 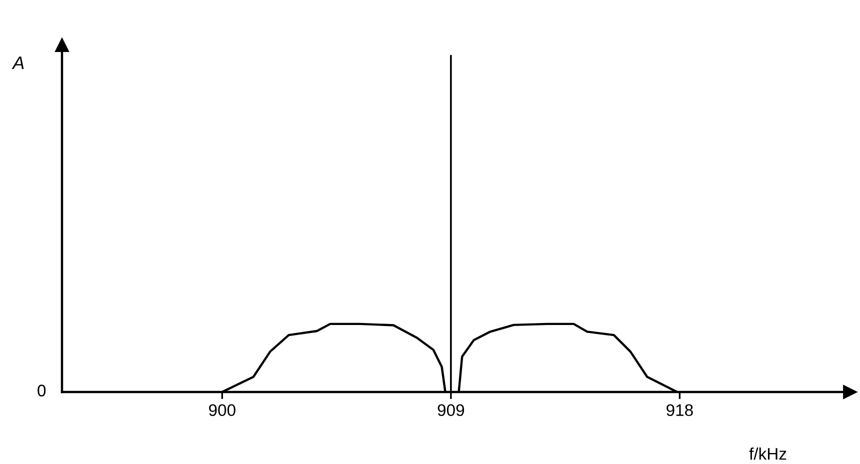 What do you see at coordinates (679, 410) in the screenshot?
I see `x-tick-label: 918` at bounding box center [679, 410].